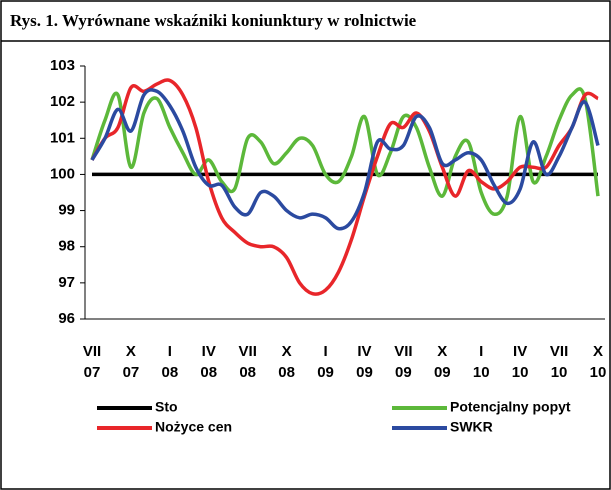 Image resolution: width=611 pixels, height=490 pixels. Describe the element at coordinates (208, 362) in the screenshot. I see `x-tick-label: IV 08` at that location.